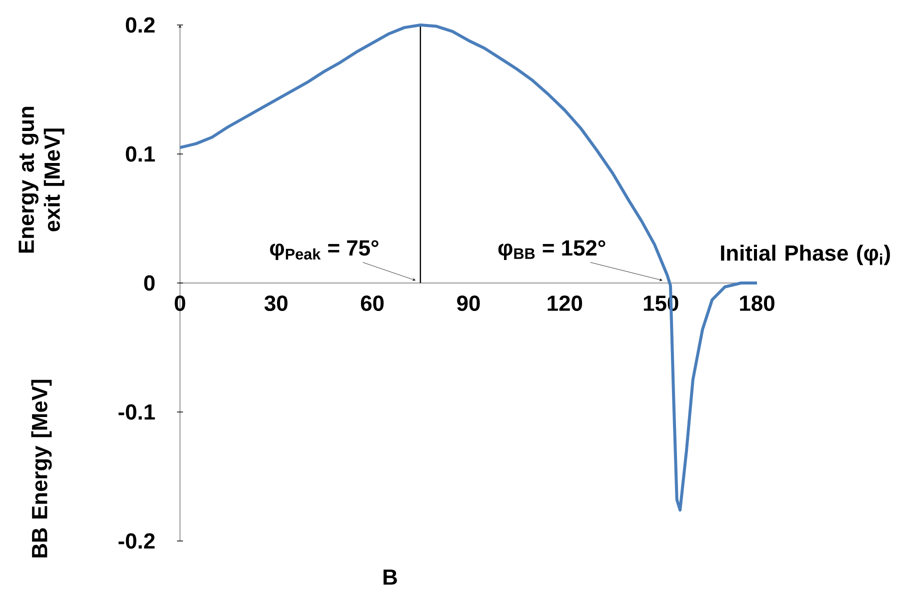  Describe the element at coordinates (136, 412) in the screenshot. I see `y-tick-label: -0.1` at that location.